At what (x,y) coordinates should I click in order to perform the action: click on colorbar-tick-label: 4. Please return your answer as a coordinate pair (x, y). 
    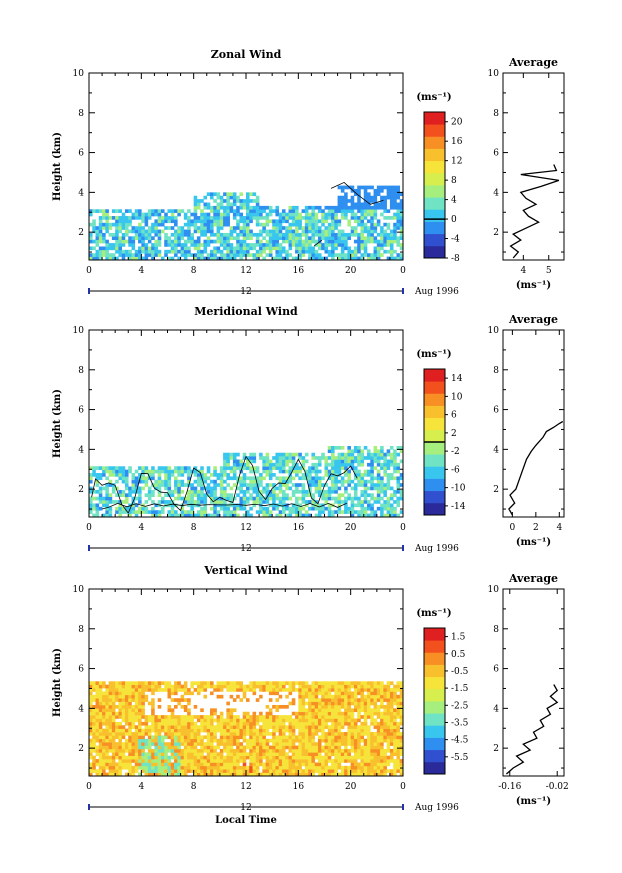
    Looking at the image, I should click on (454, 201).